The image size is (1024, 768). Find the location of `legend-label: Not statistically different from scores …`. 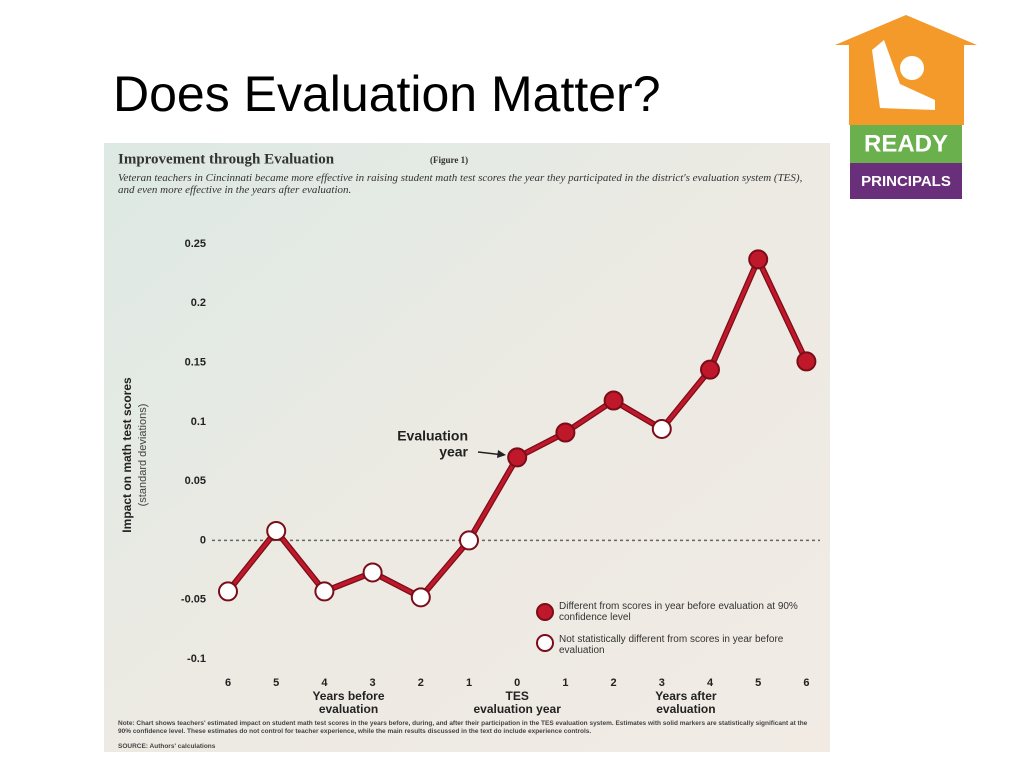

legend-label: Not statistically different from scores … is located at coordinates (671, 645).